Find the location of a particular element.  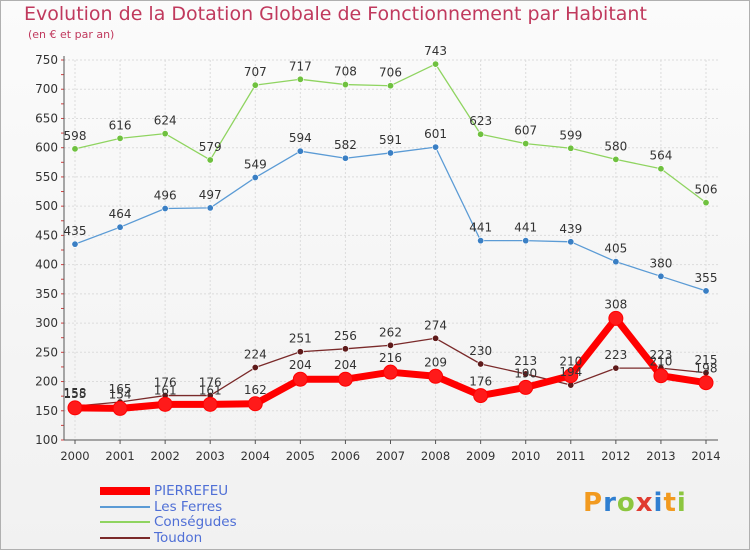

data-label: 441 is located at coordinates (525, 228).